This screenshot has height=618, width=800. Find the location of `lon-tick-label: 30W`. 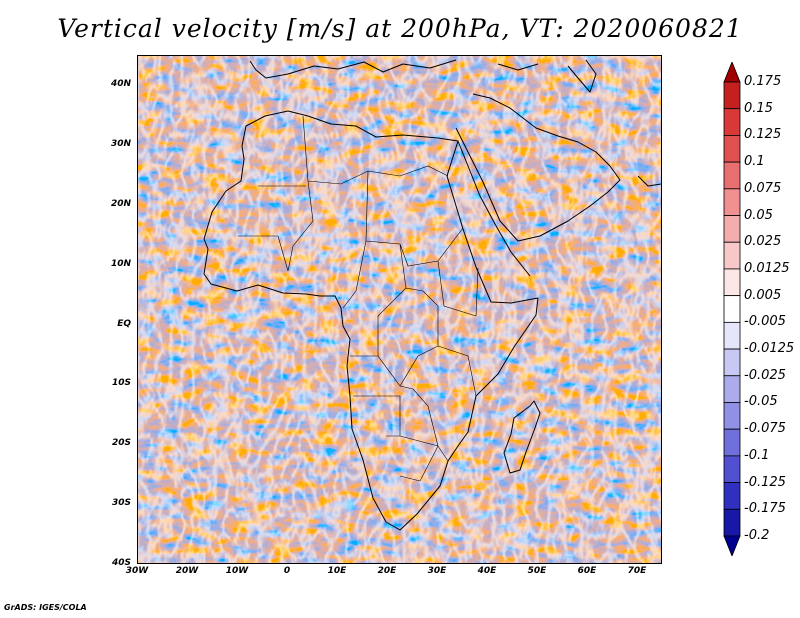

lon-tick-label: 30W is located at coordinates (137, 571).